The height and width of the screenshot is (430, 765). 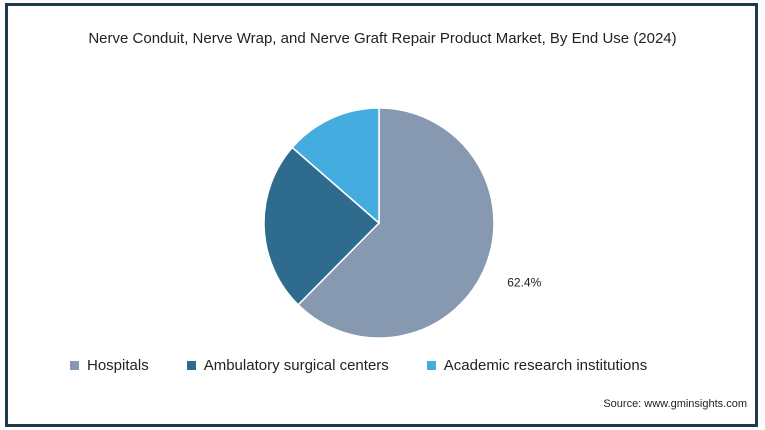 I want to click on data-label: 62.4%, so click(x=524, y=283).